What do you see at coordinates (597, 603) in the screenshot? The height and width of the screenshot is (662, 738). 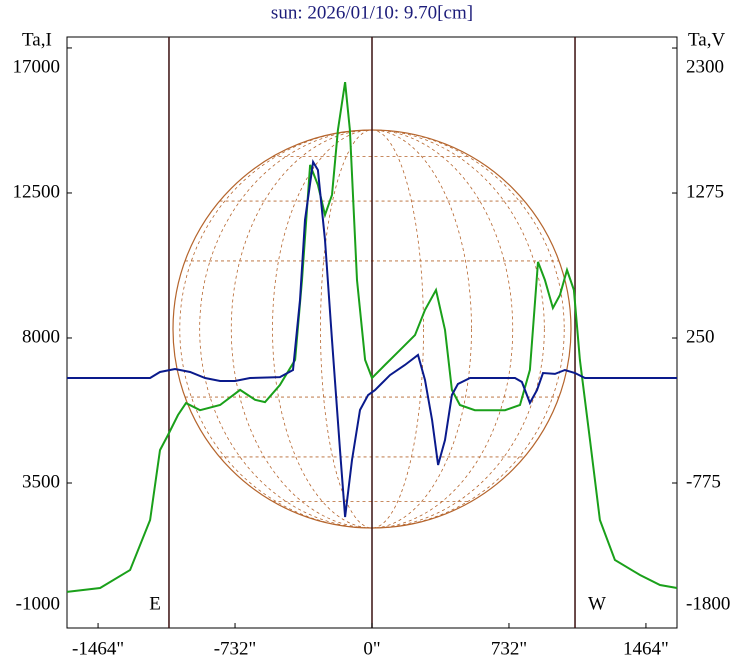 I see `annotation: W` at bounding box center [597, 603].